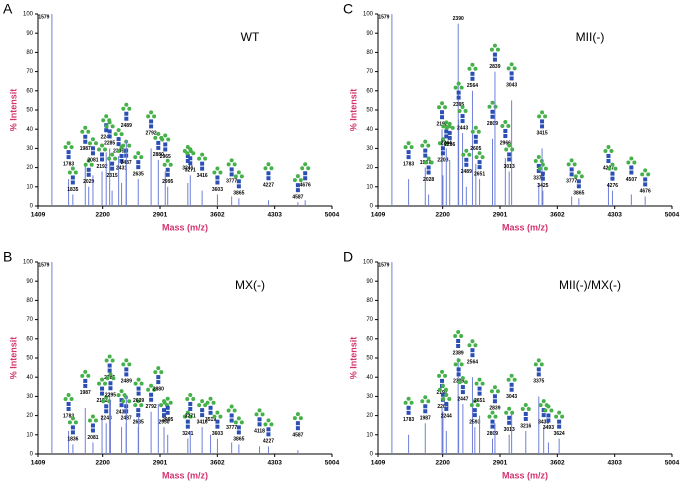  Describe the element at coordinates (29, 111) in the screenshot. I see `y-tick-label: 50` at that location.